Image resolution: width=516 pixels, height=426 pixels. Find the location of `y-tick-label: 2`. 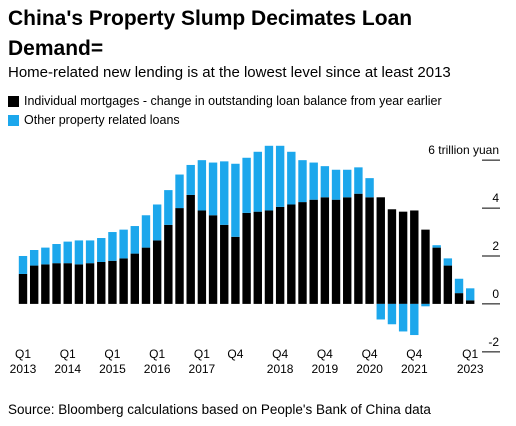

y-tick-label: 2 is located at coordinates (495, 246).